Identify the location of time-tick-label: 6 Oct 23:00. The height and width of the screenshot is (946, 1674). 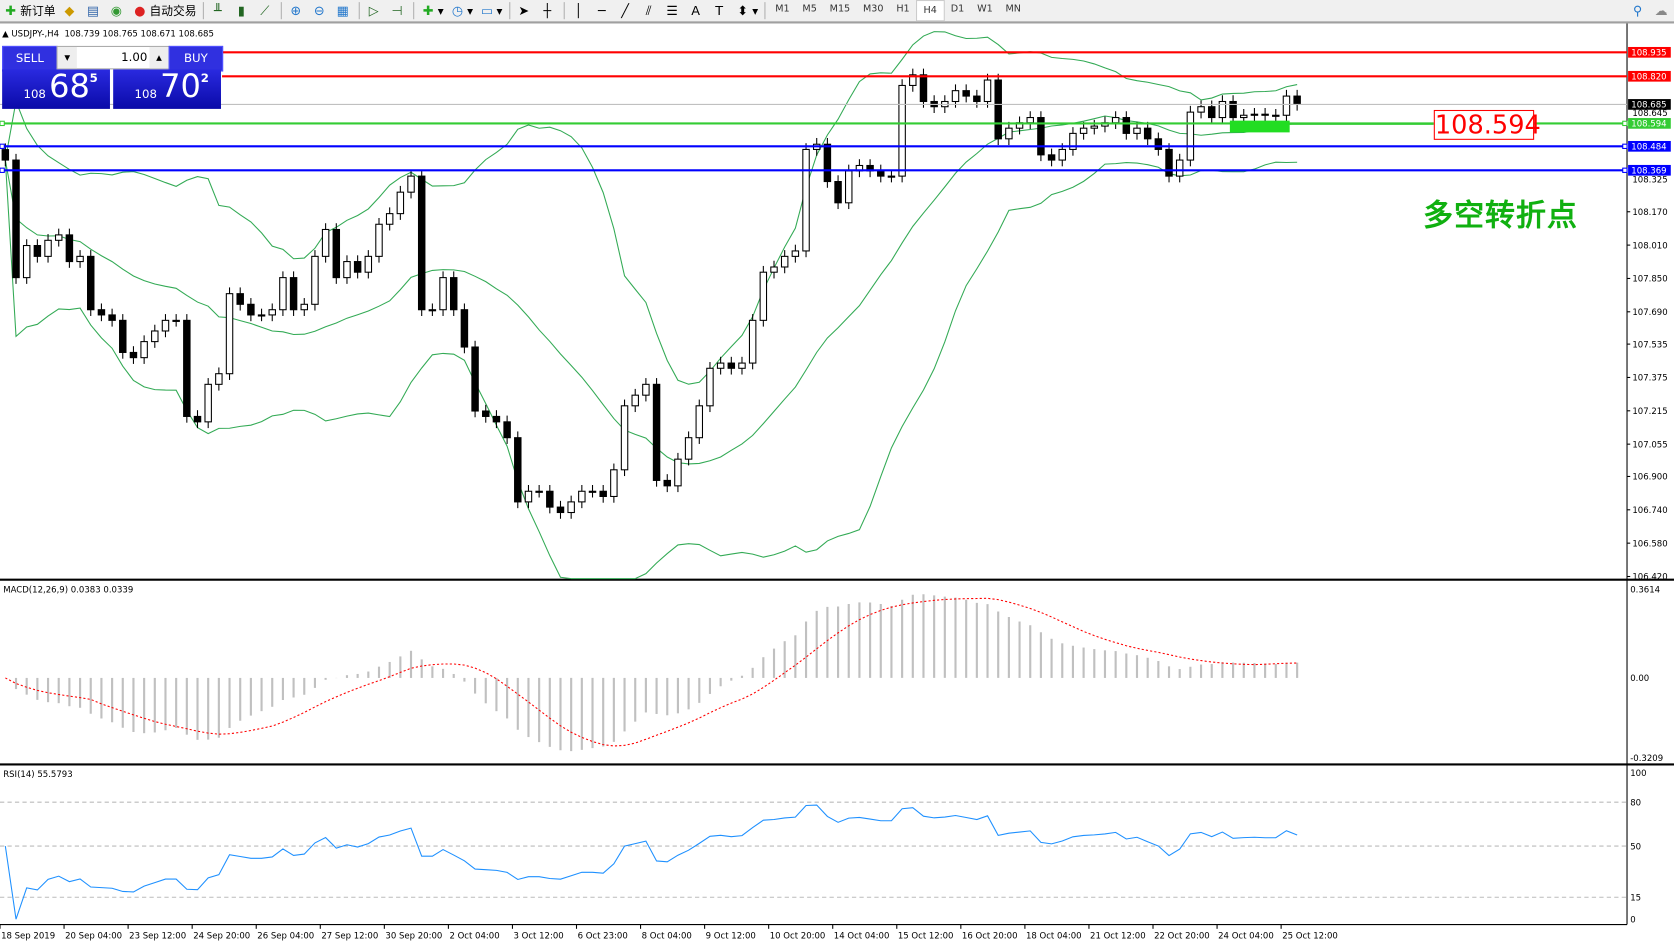
(603, 936).